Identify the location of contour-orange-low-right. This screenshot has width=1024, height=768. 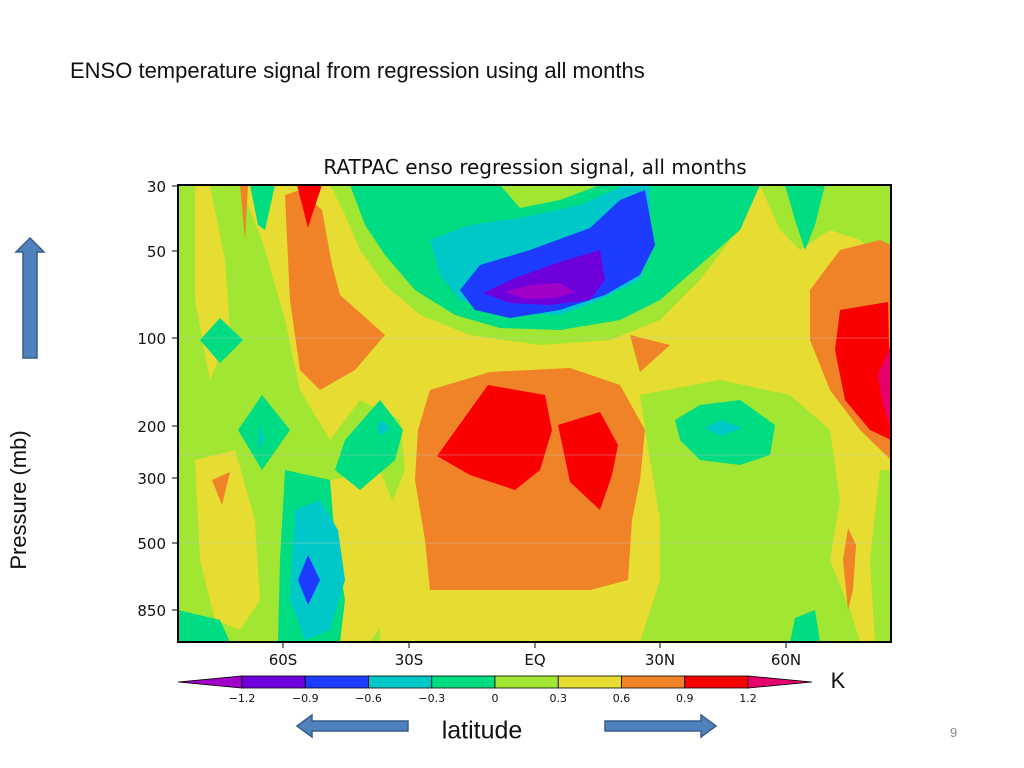
(849, 569).